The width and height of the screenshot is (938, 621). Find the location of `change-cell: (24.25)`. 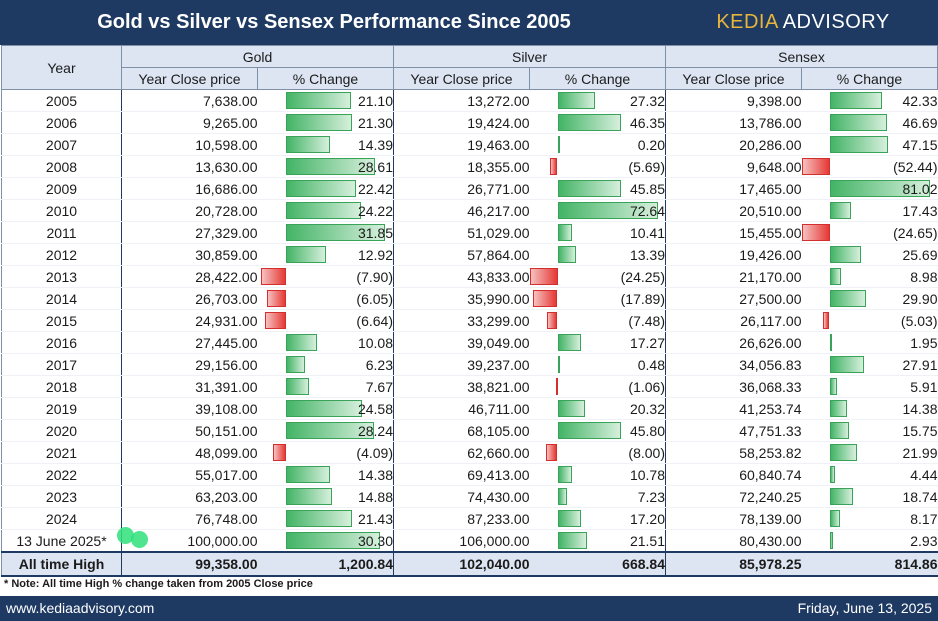

change-cell: (24.25) is located at coordinates (597, 276).